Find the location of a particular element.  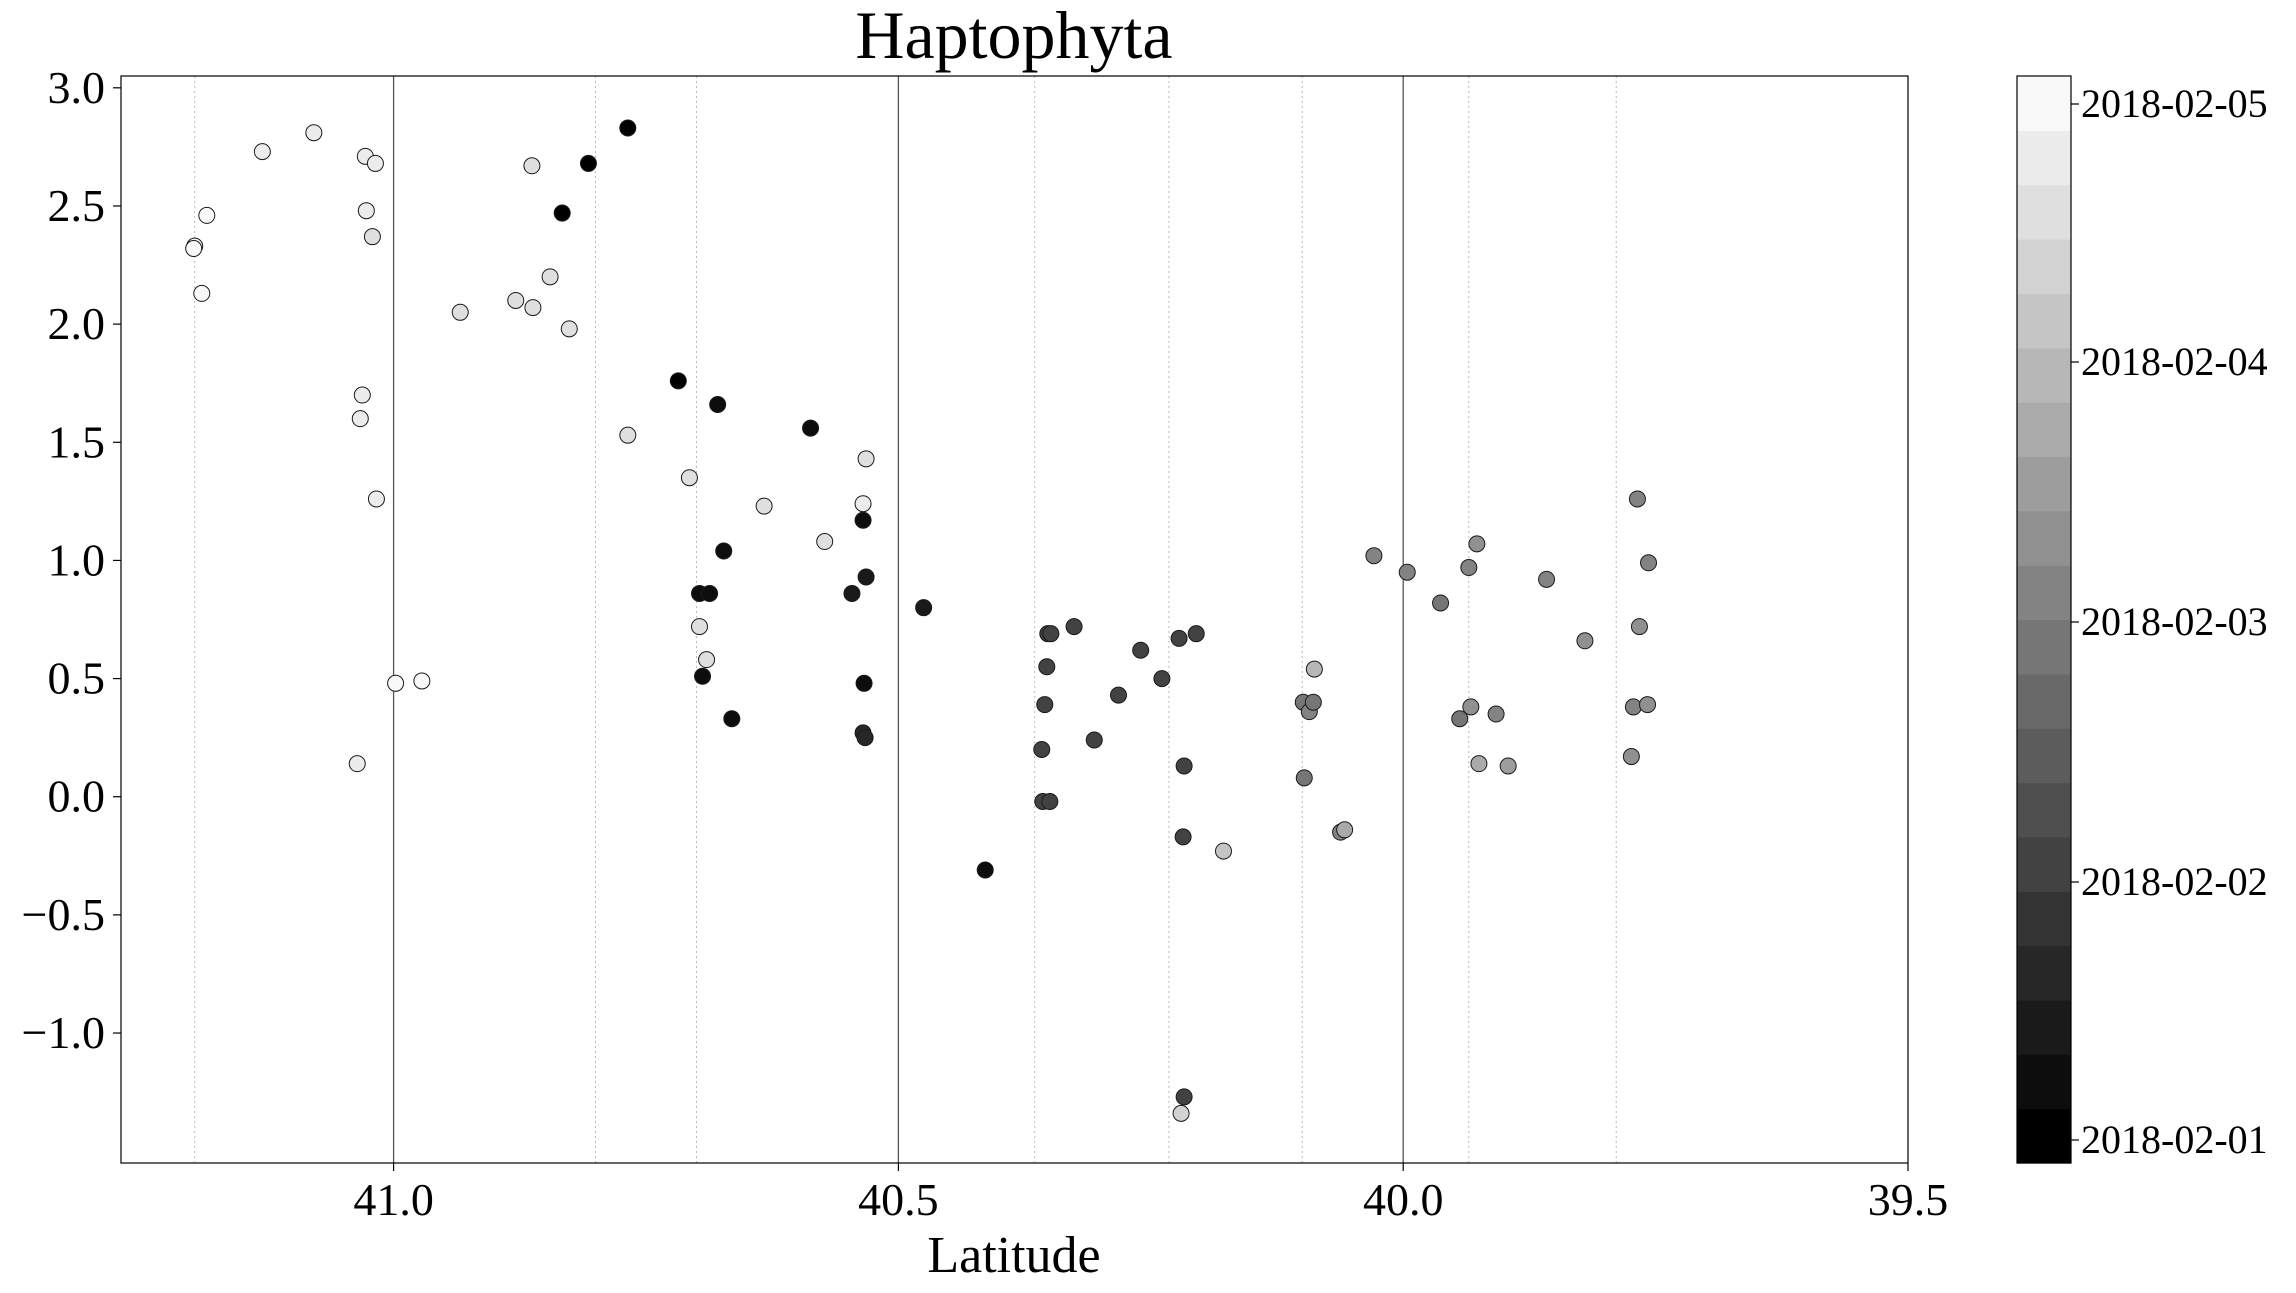

chart-title: Haptophyta is located at coordinates (1013, 36).